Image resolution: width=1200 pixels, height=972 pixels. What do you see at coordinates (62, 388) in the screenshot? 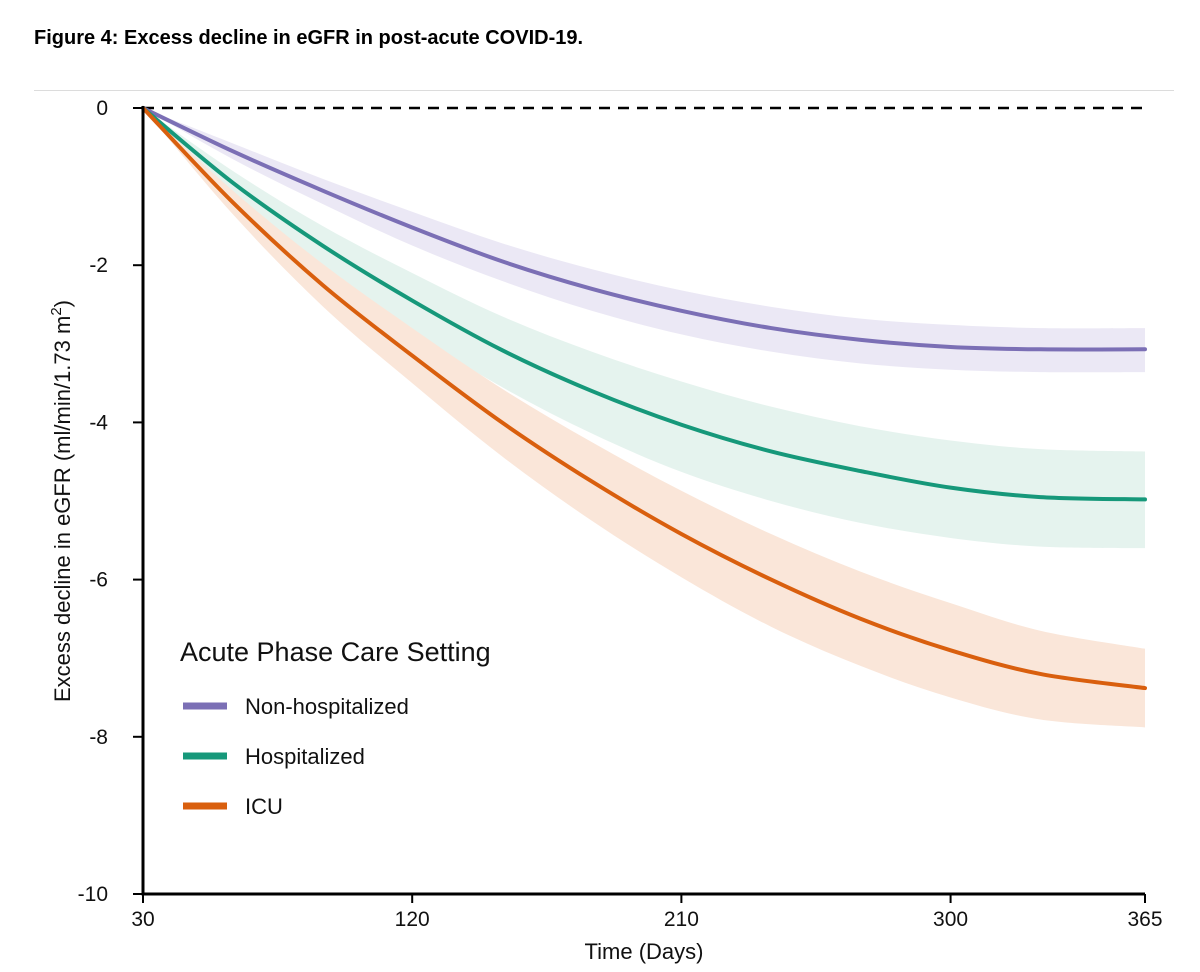
I see `y-axis-title-unit: (ml/min/1.73 m` at bounding box center [62, 388].